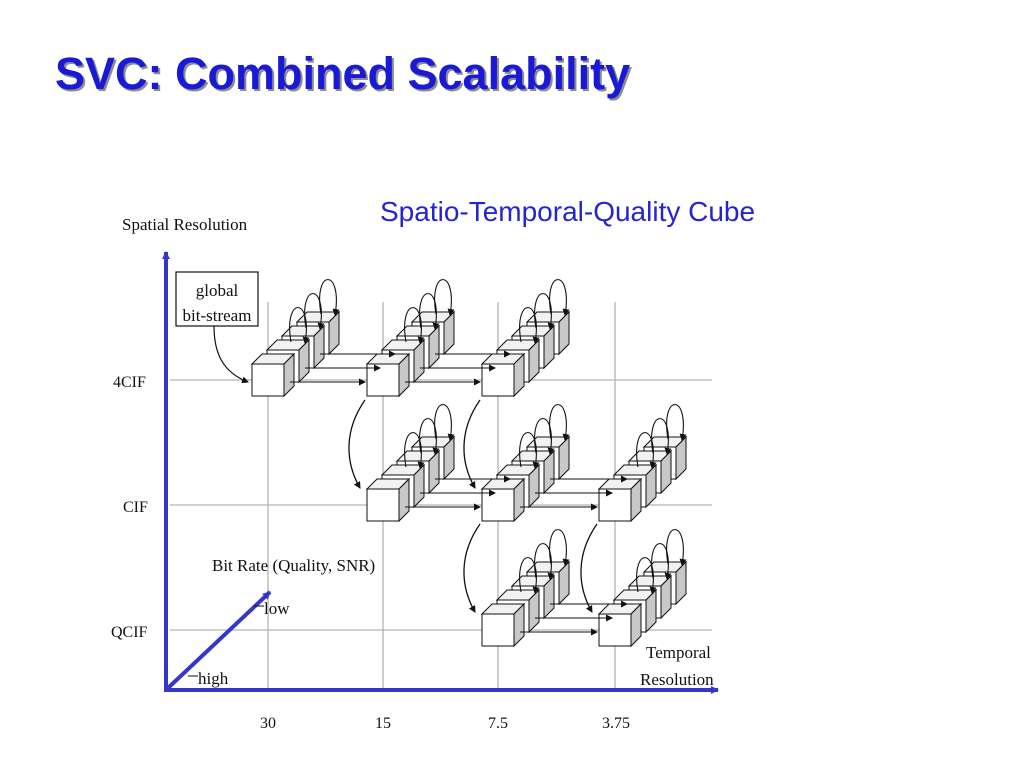  What do you see at coordinates (568, 211) in the screenshot?
I see `slide-subtitle: Spatio-Temporal-Quality Cube` at bounding box center [568, 211].